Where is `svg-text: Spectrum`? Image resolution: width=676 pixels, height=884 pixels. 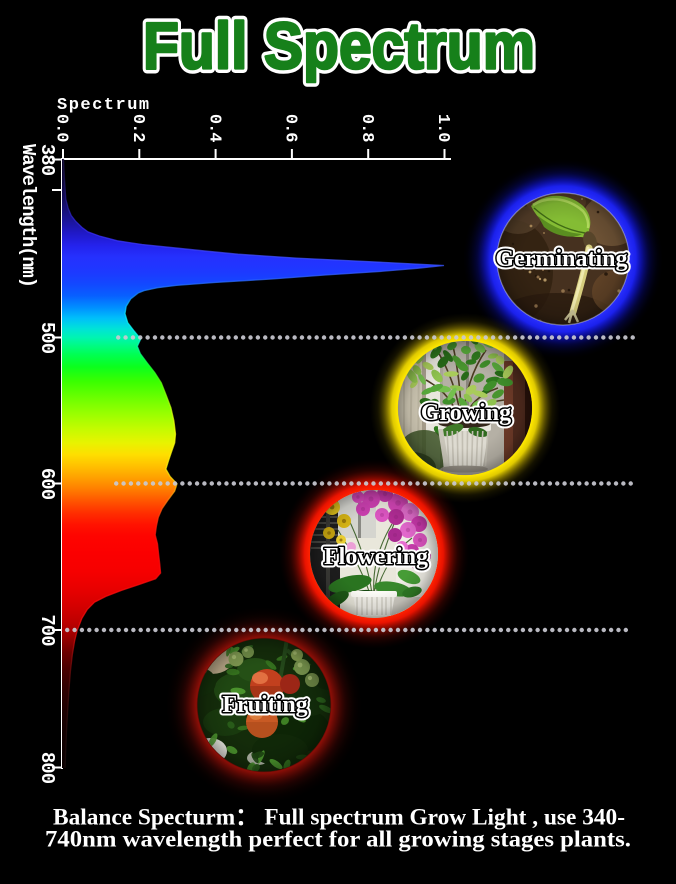
svg-text: Spectrum is located at coordinates (104, 105).